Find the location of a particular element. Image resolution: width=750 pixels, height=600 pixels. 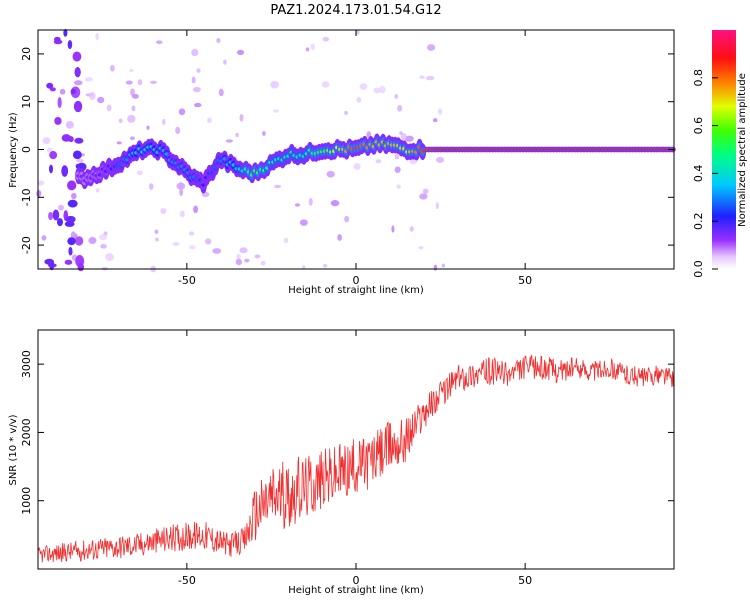

colorbar-label: Normalized spectral amplitude is located at coordinates (742, 150).